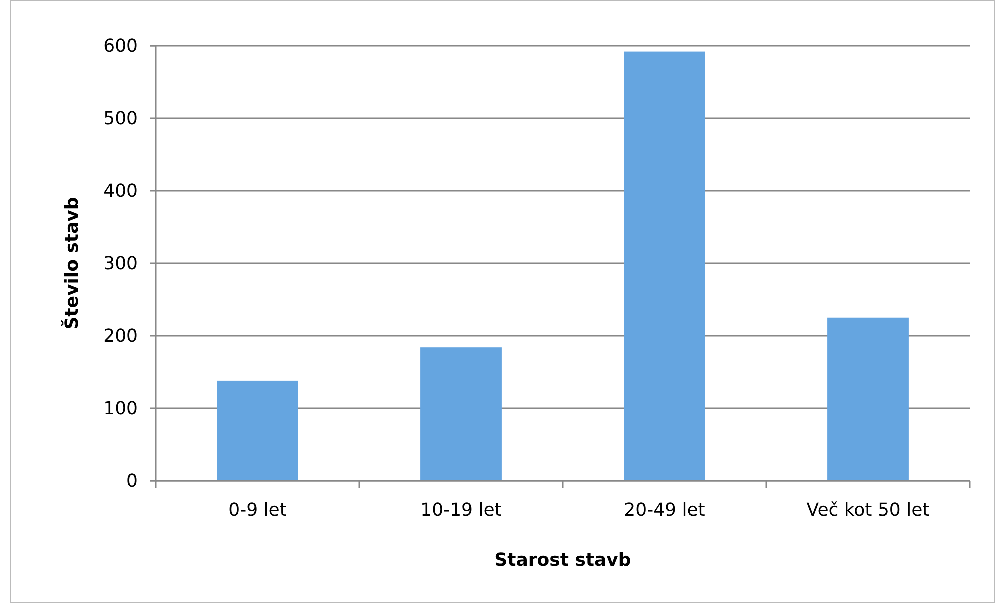 The image size is (996, 604). I want to click on y-tick-label: 500, so click(121, 119).